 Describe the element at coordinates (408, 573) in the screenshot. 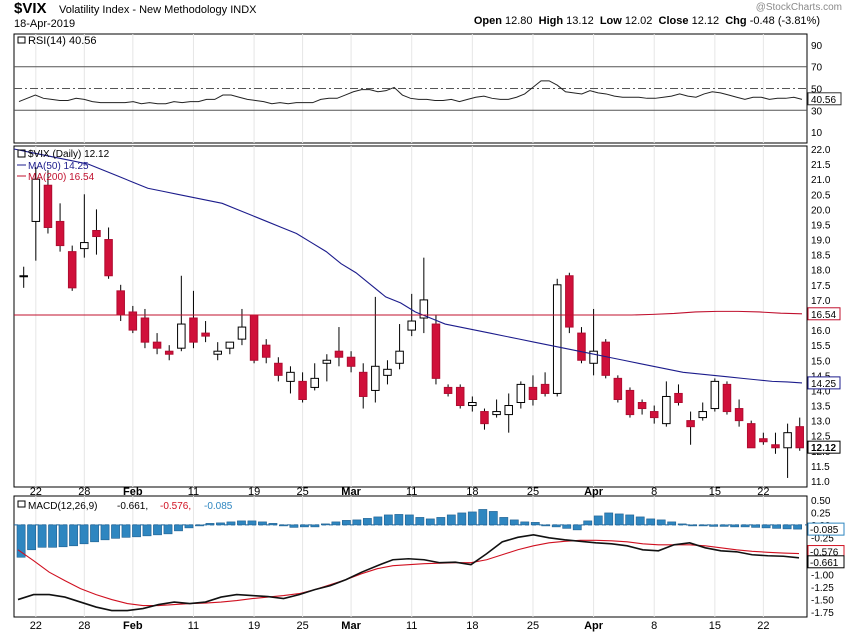

I see `macd-line` at that location.